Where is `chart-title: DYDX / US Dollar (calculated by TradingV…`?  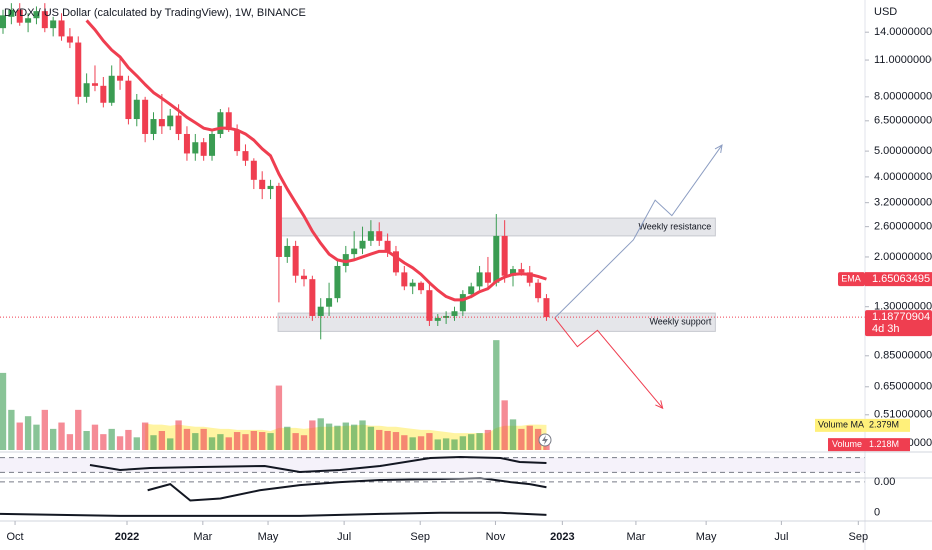
chart-title: DYDX / US Dollar (calculated by TradingV… is located at coordinates (155, 13).